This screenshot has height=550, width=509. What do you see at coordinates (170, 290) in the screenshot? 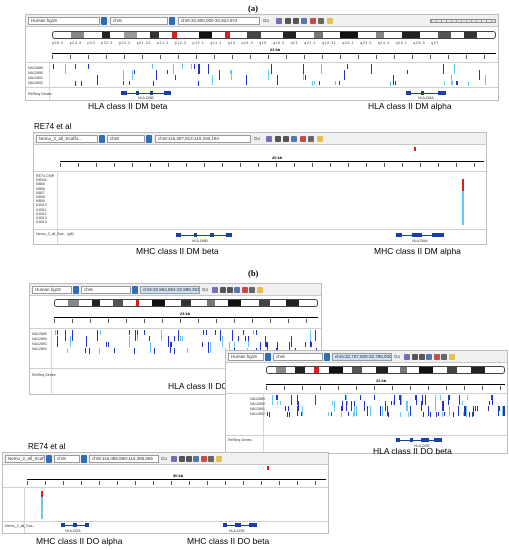
I see `locus-input: chr6:32,964,854-32,988,353` at bounding box center [170, 290].